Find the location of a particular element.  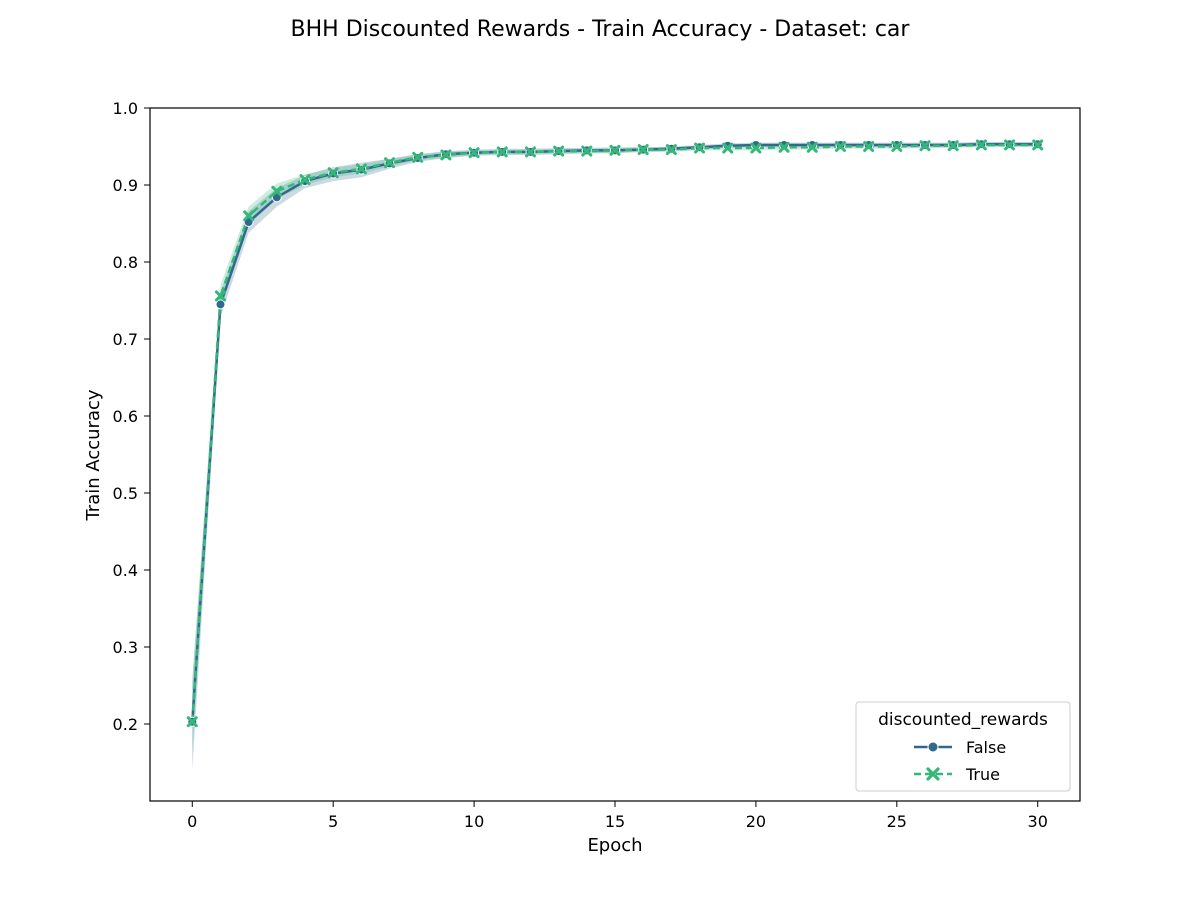

y-tick-label: 0.4 is located at coordinates (125, 570).